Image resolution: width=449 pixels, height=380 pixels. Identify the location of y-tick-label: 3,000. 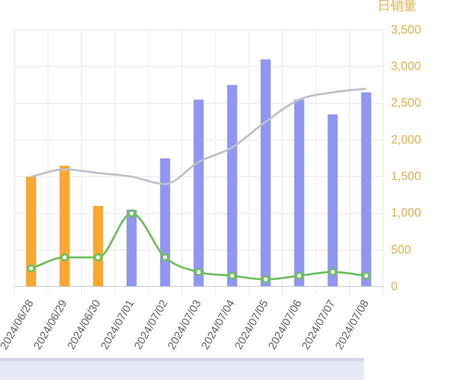
(406, 65).